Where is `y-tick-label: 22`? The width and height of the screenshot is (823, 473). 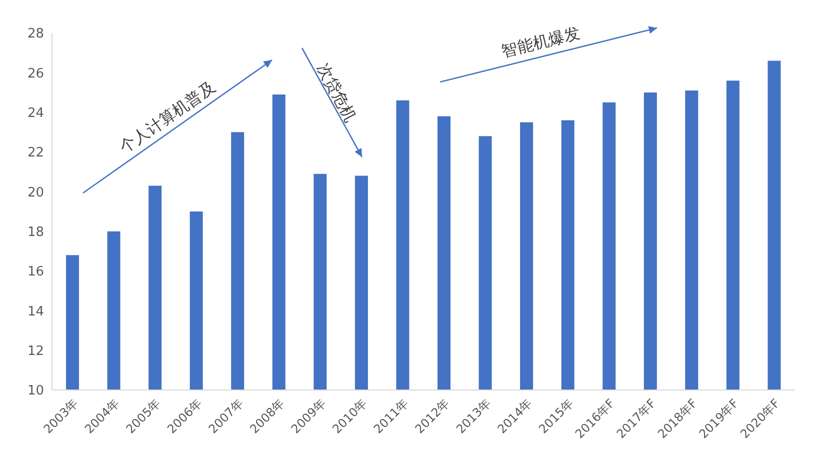
y-tick-label: 22 is located at coordinates (35, 153).